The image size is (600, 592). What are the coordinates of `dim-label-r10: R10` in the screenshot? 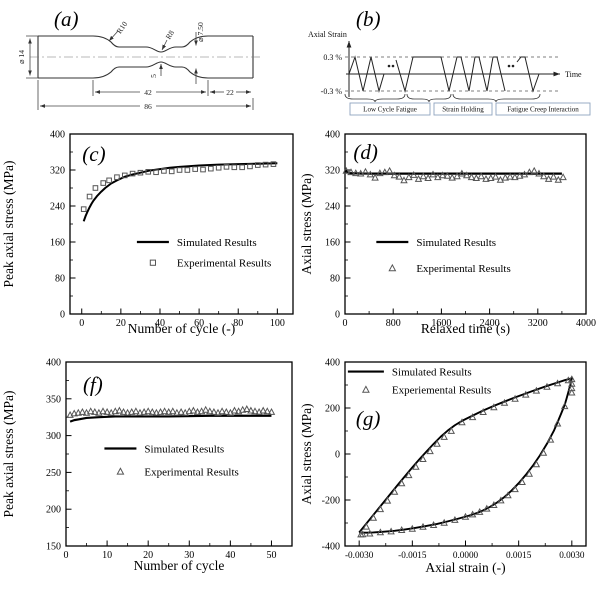 It's located at (122, 28).